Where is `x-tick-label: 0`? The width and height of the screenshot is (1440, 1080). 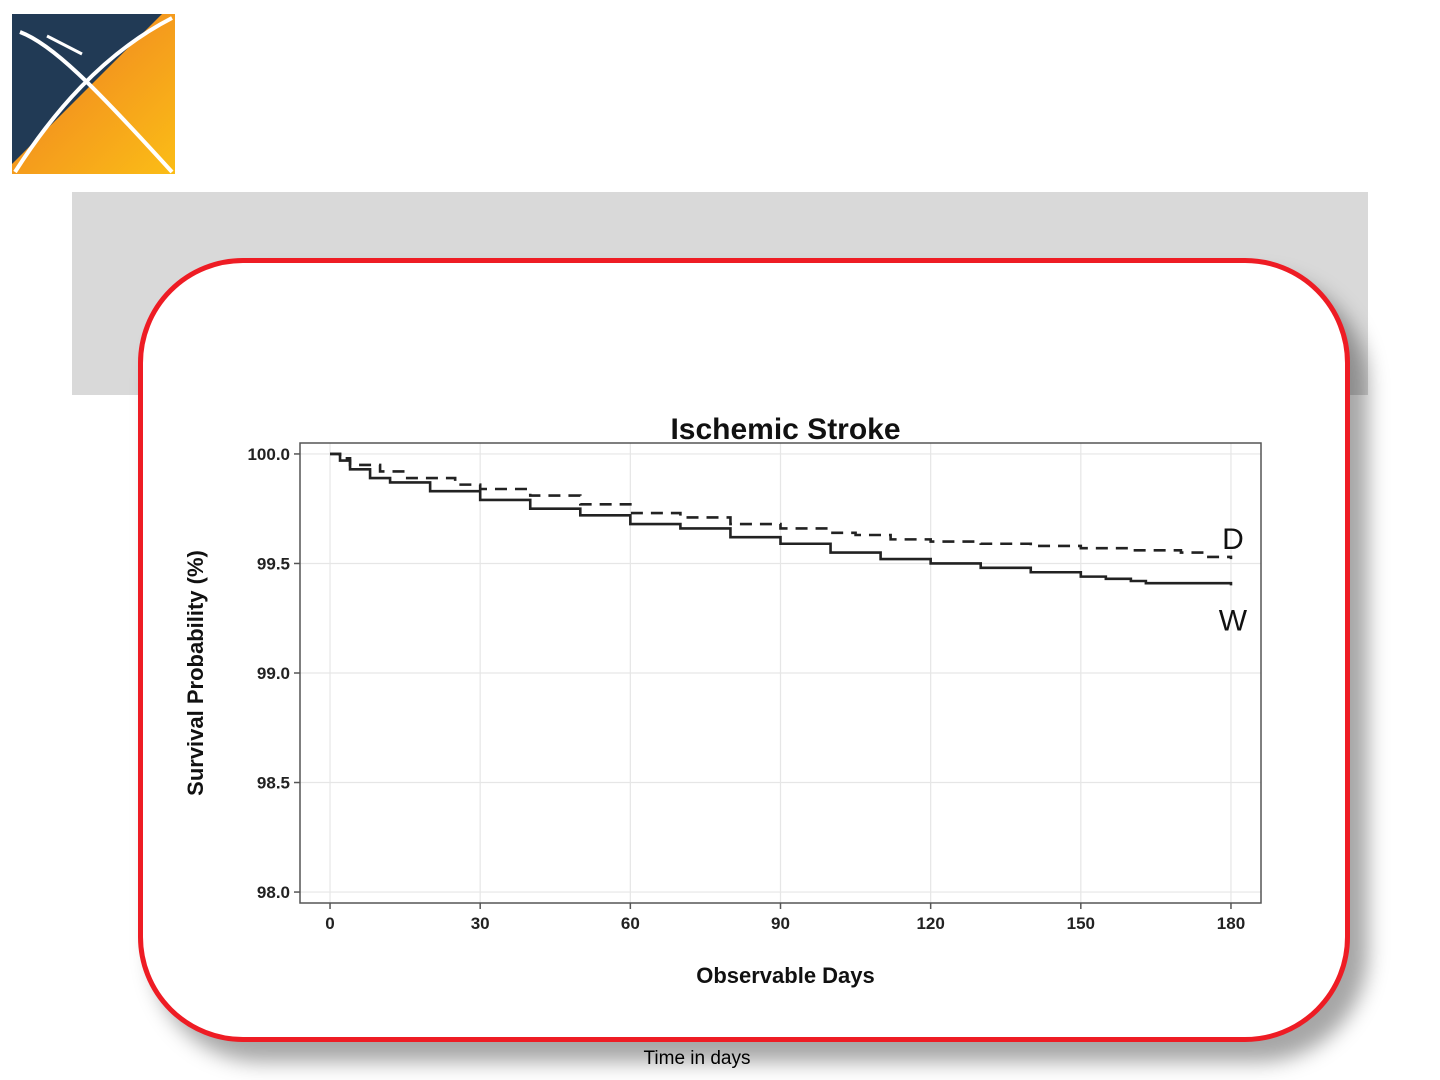
x-tick-label: 0 is located at coordinates (329, 923).